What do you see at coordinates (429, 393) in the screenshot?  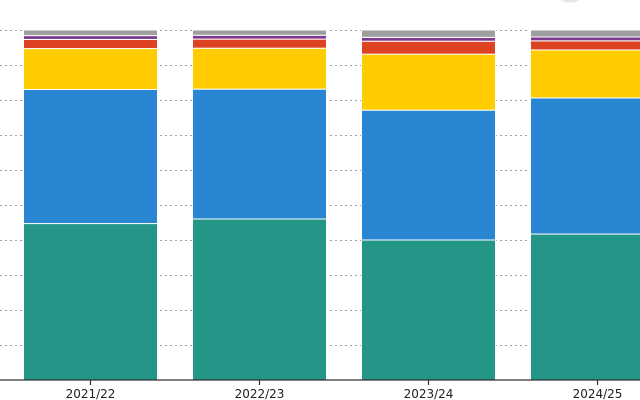 I see `x-tick-label: 2023/24` at bounding box center [429, 393].